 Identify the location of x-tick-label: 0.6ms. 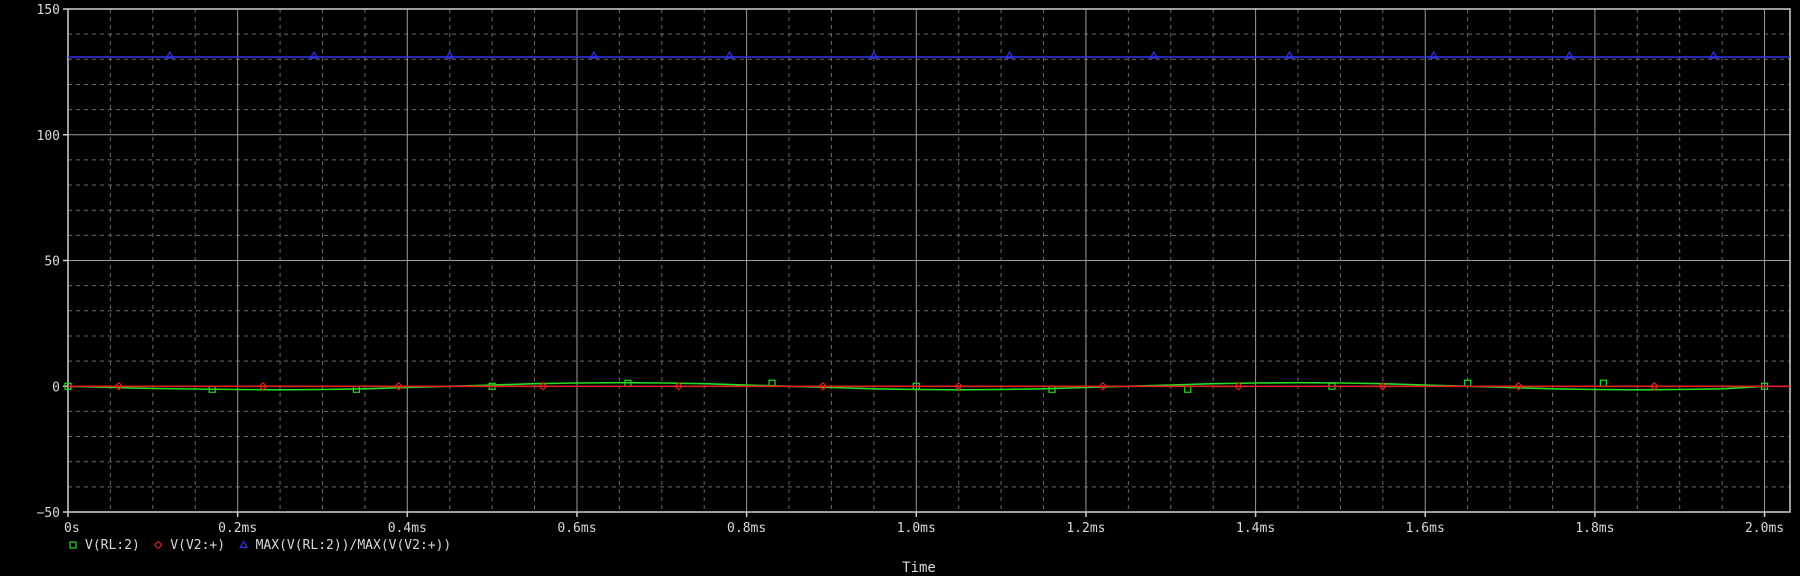
(576, 528).